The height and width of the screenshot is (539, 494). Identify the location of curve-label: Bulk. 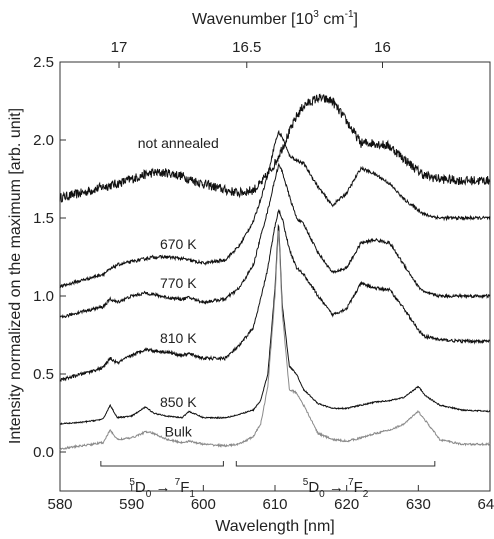
(179, 431).